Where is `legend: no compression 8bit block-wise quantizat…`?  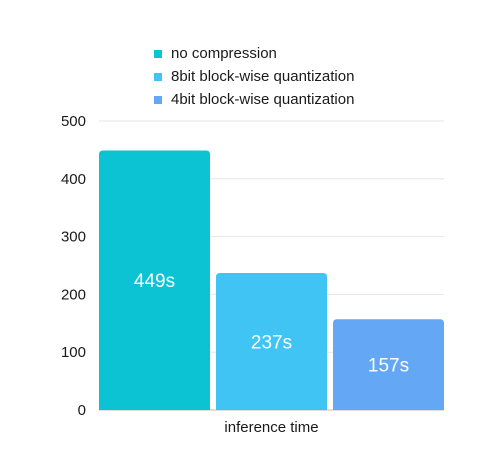
legend: no compression 8bit block-wise quantizat… is located at coordinates (254, 76).